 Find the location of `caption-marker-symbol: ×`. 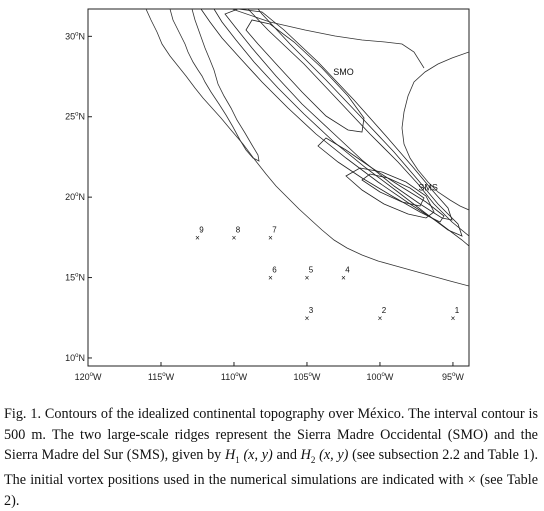

caption-marker-symbol: × is located at coordinates (471, 480).